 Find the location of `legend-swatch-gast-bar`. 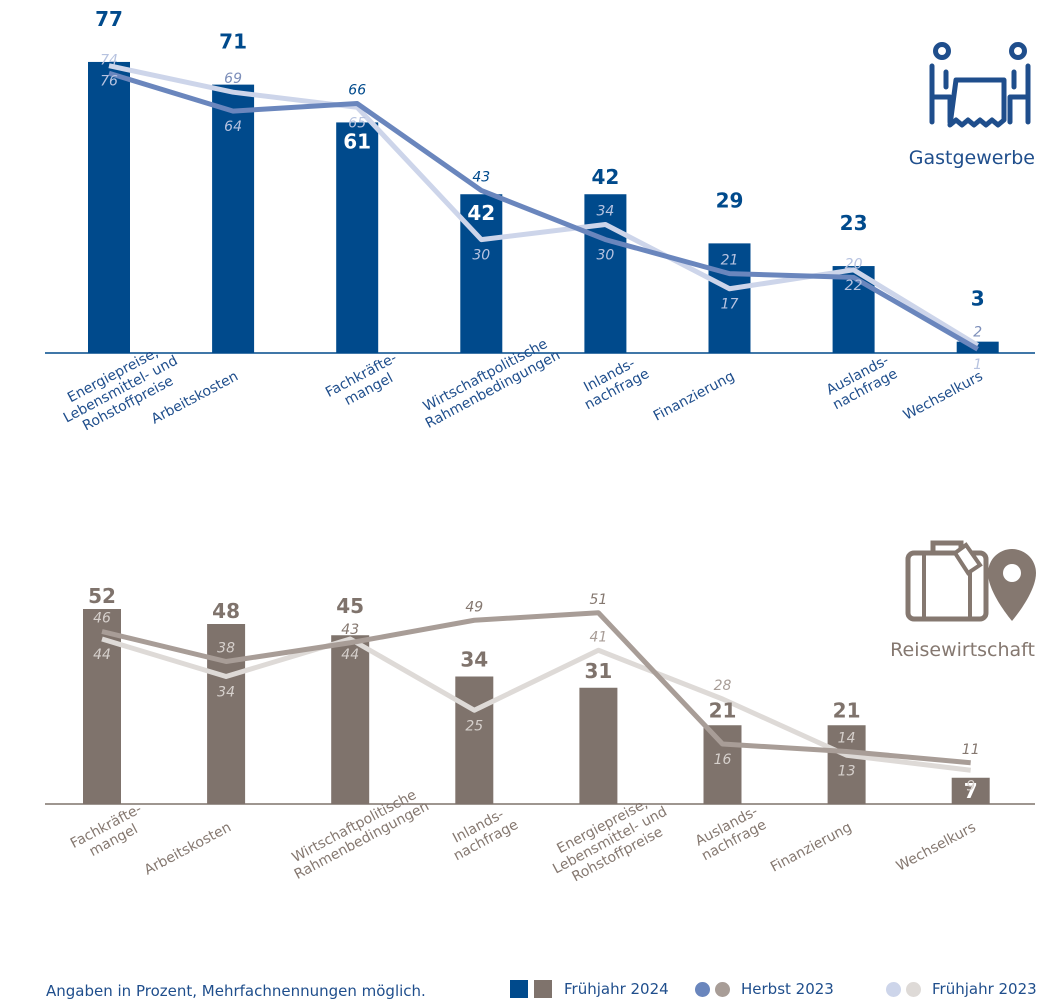

legend-swatch-gast-bar is located at coordinates (519, 989).